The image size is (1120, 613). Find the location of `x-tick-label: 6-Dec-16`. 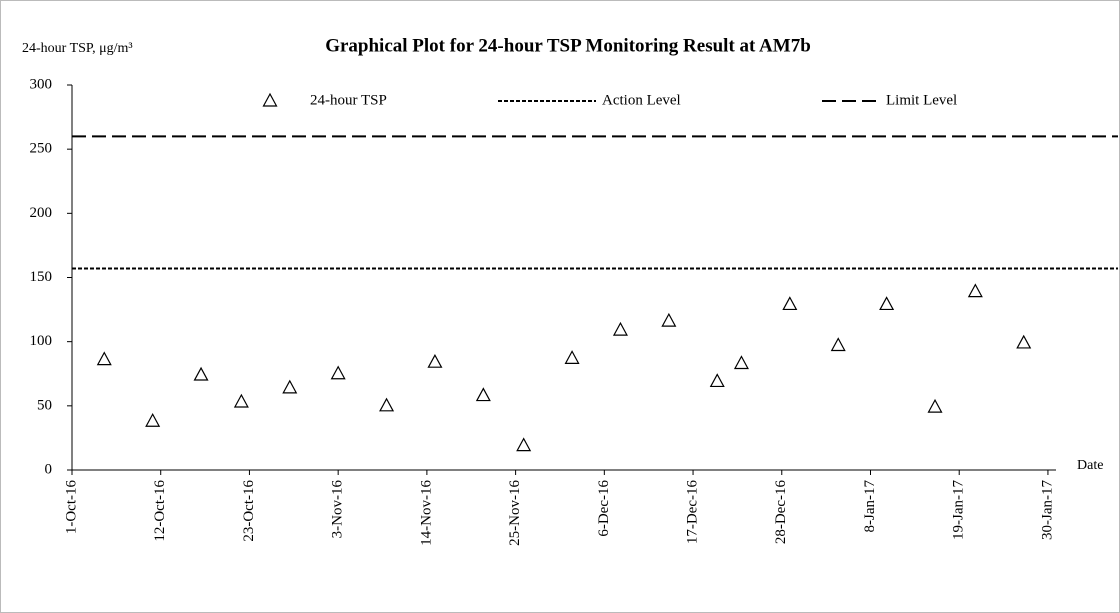

x-tick-label: 6-Dec-16 is located at coordinates (604, 508).